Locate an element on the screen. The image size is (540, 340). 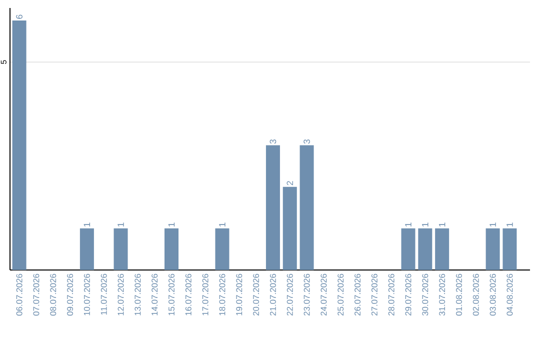
x-tick-label: 27.07.2026 is located at coordinates (374, 295).